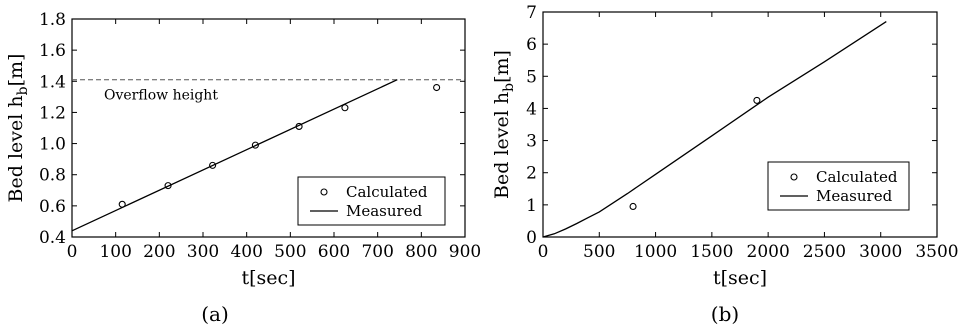  Describe the element at coordinates (52, 238) in the screenshot. I see `y-tick-label: 0.4` at that location.